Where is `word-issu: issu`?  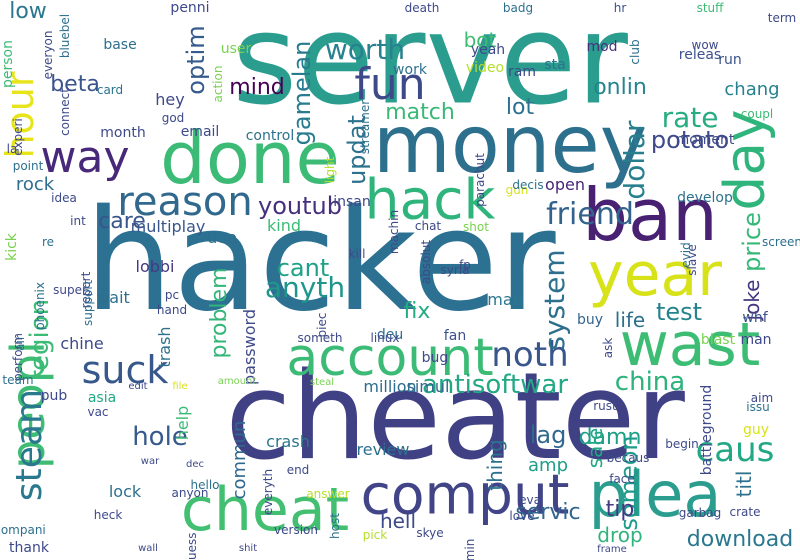
word-issu: issu is located at coordinates (758, 407).